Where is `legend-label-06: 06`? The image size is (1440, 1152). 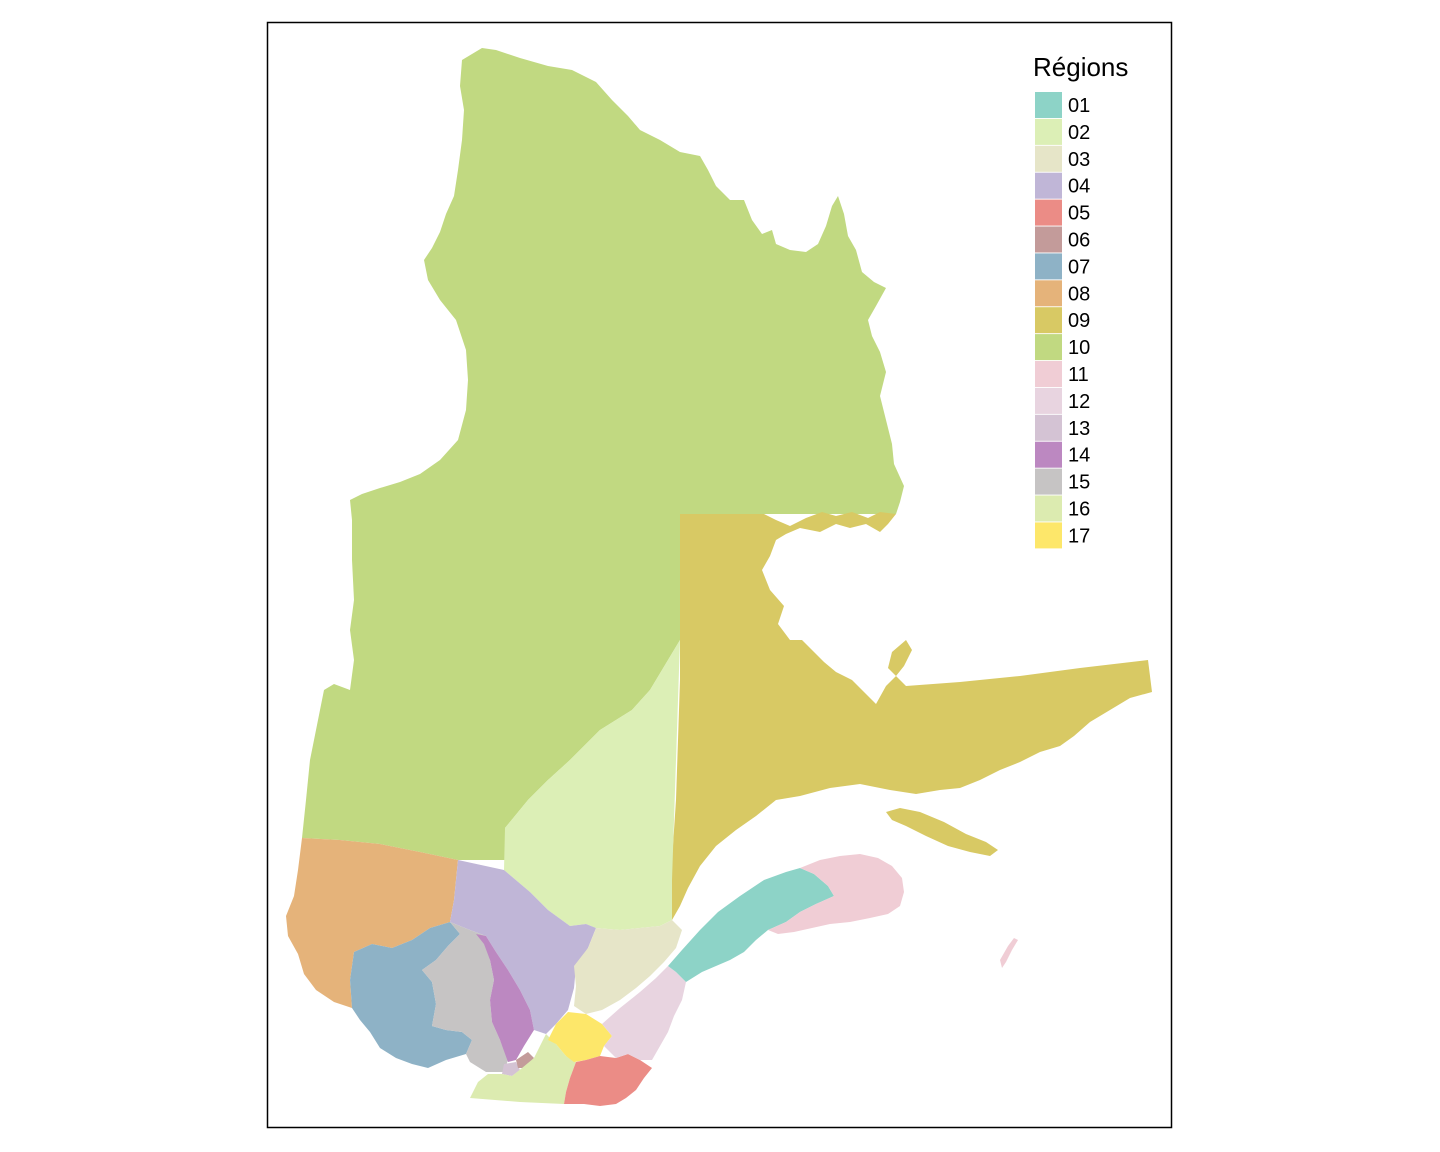
legend-label-06: 06 is located at coordinates (1079, 241).